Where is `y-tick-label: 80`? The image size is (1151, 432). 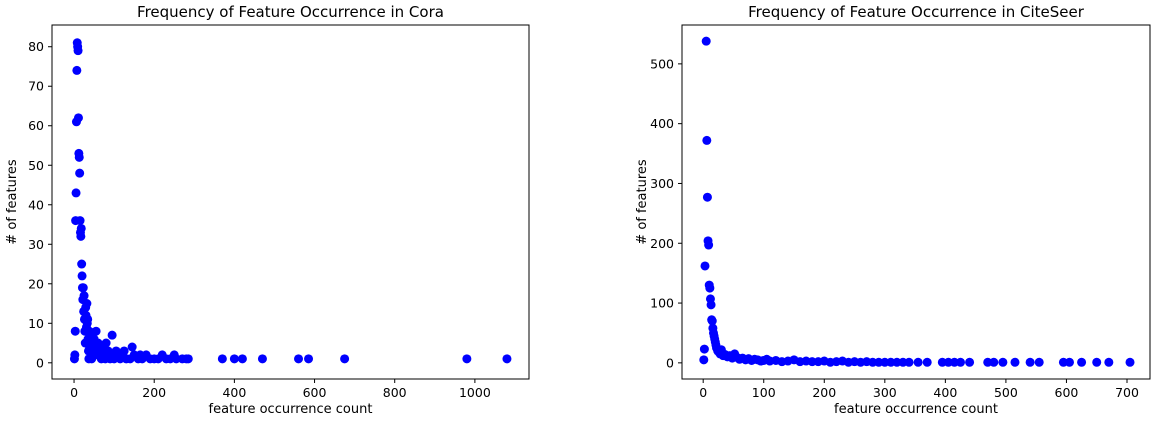
y-tick-label: 80 is located at coordinates (36, 46).